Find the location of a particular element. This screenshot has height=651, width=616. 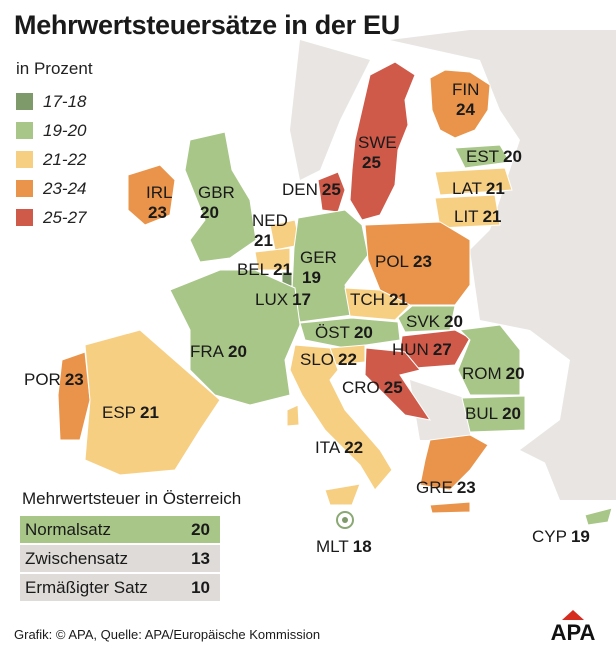

country-rate: 24 is located at coordinates (465, 109).